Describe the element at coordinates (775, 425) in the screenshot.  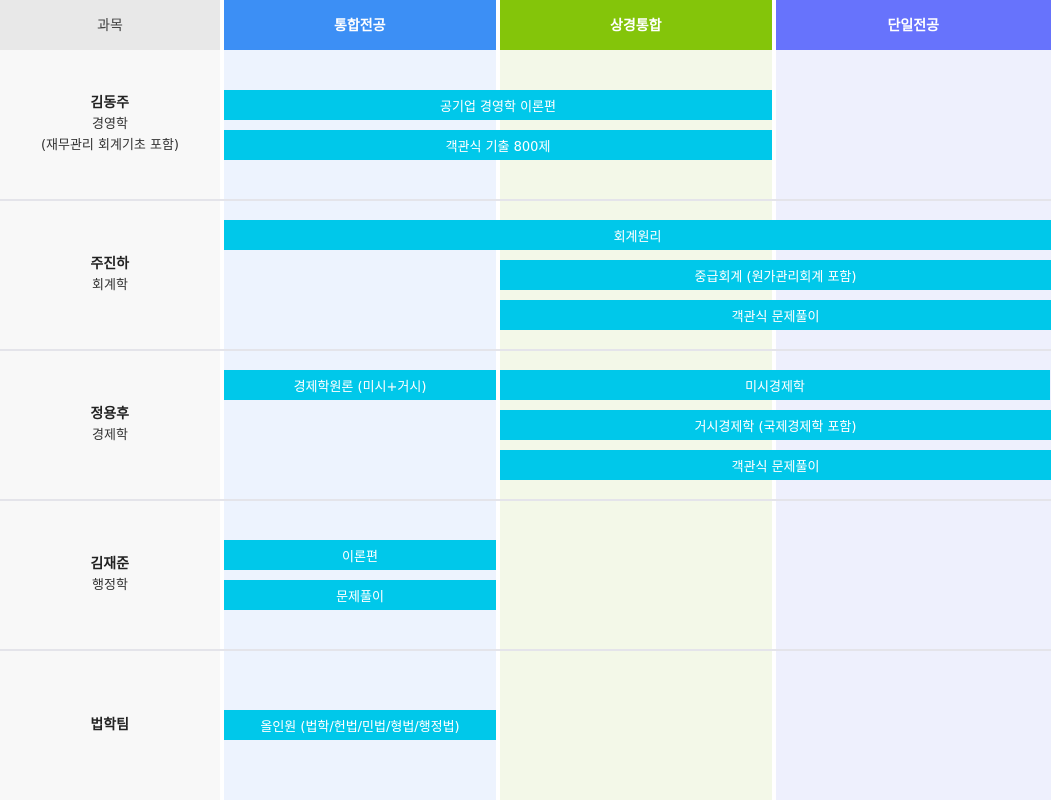
I see `course-bar: 거시경제학 (국제경제학 포함)` at that location.